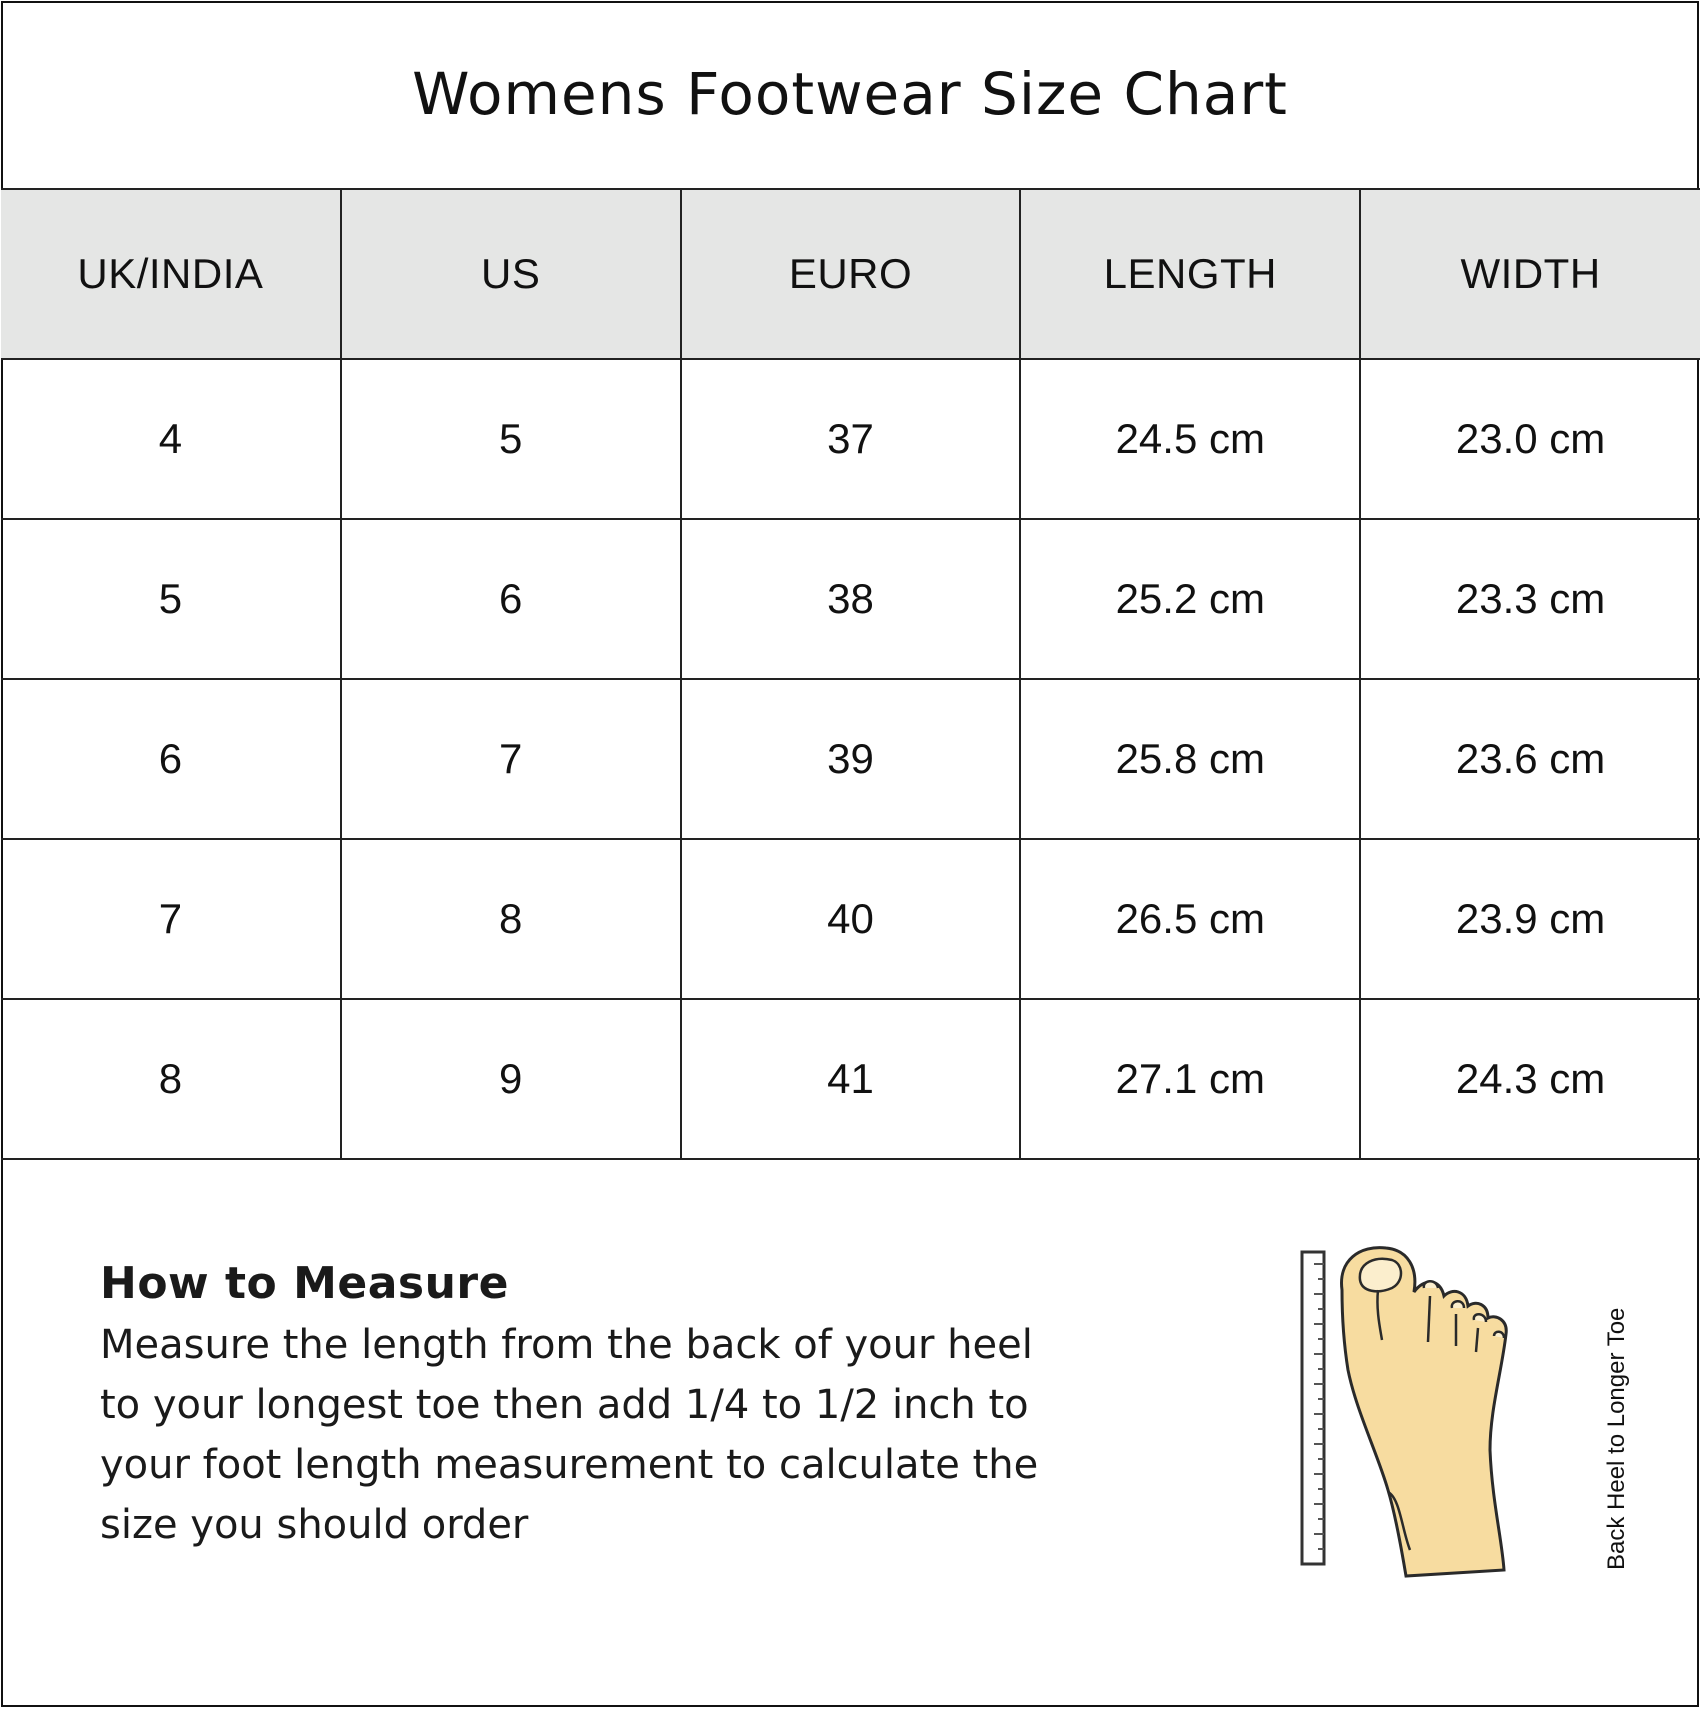  I want to click on ruler-icon, so click(1313, 1408).